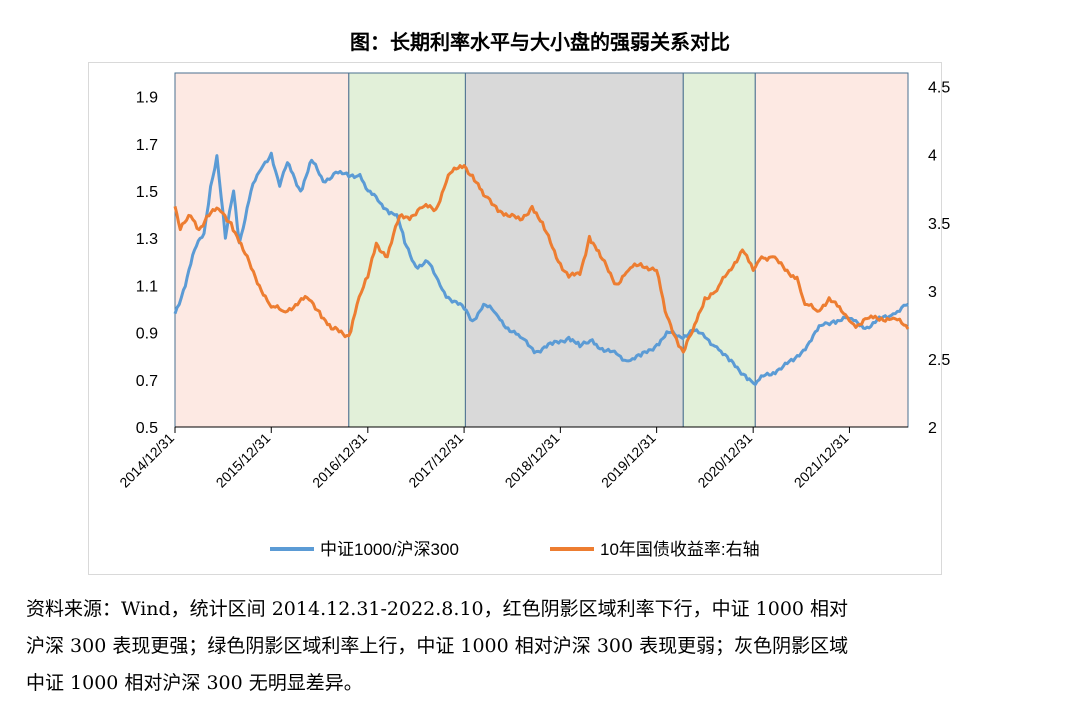 This screenshot has height=723, width=1080. Describe the element at coordinates (147, 192) in the screenshot. I see `y-left-tick-label: 1.5` at that location.